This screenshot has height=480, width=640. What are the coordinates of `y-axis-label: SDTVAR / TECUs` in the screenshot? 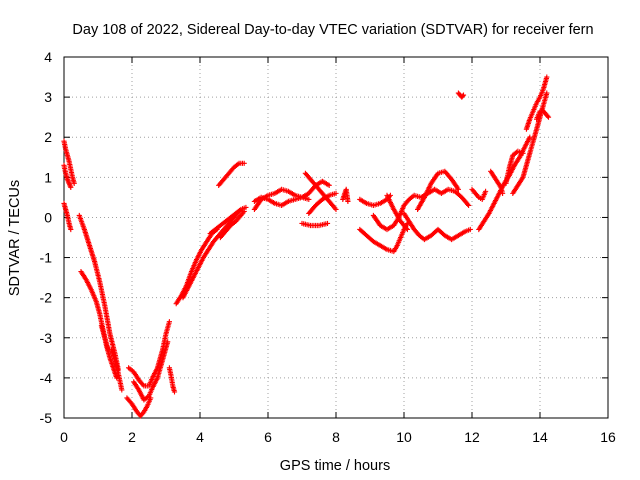 It's located at (15, 238).